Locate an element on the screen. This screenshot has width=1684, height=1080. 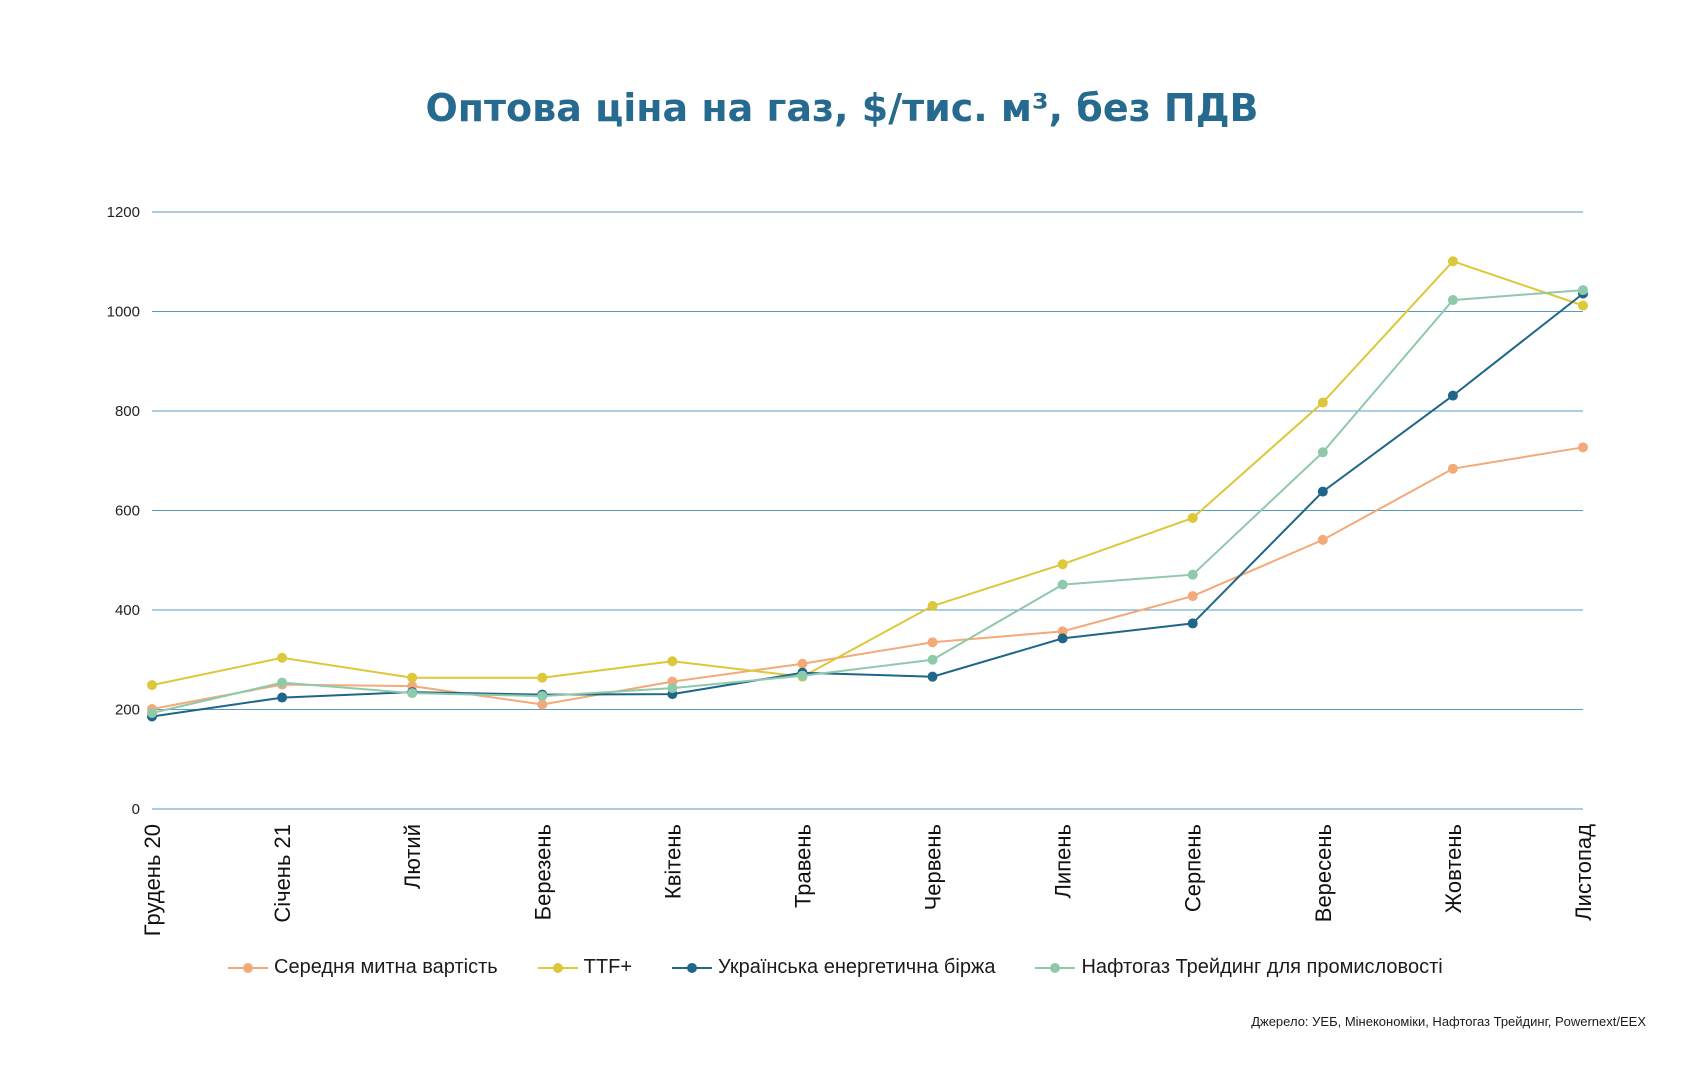
legend-item: Українська енергетична біржа is located at coordinates (833, 967).